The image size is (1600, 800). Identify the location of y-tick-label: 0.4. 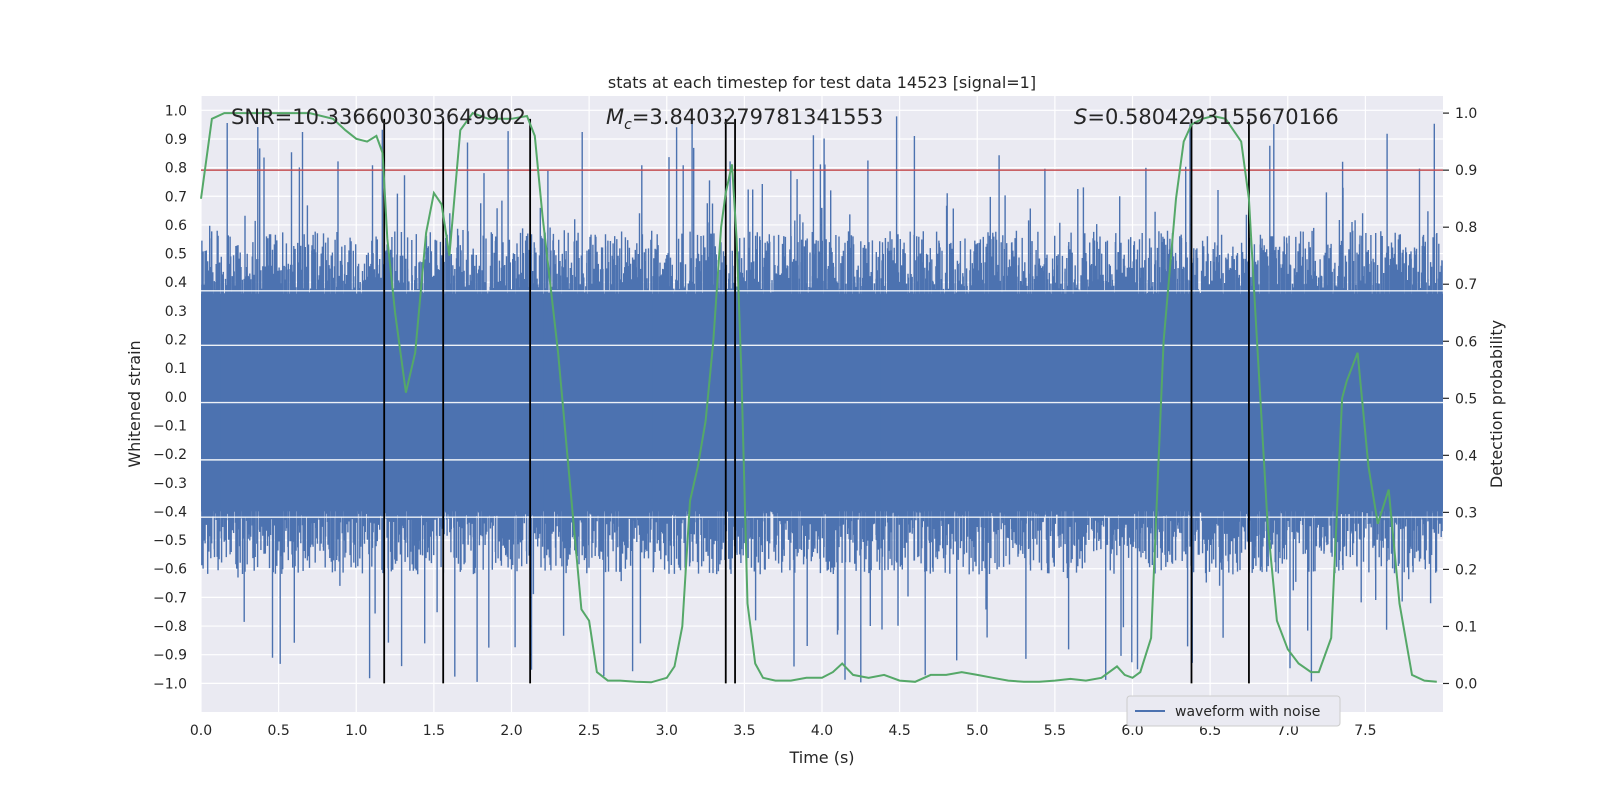
(176, 283).